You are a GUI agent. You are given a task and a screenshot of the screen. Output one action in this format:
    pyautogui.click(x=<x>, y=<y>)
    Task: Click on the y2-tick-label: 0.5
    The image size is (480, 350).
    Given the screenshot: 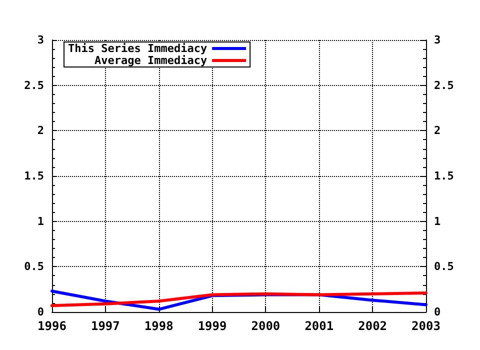 What is the action you would take?
    pyautogui.click(x=444, y=267)
    